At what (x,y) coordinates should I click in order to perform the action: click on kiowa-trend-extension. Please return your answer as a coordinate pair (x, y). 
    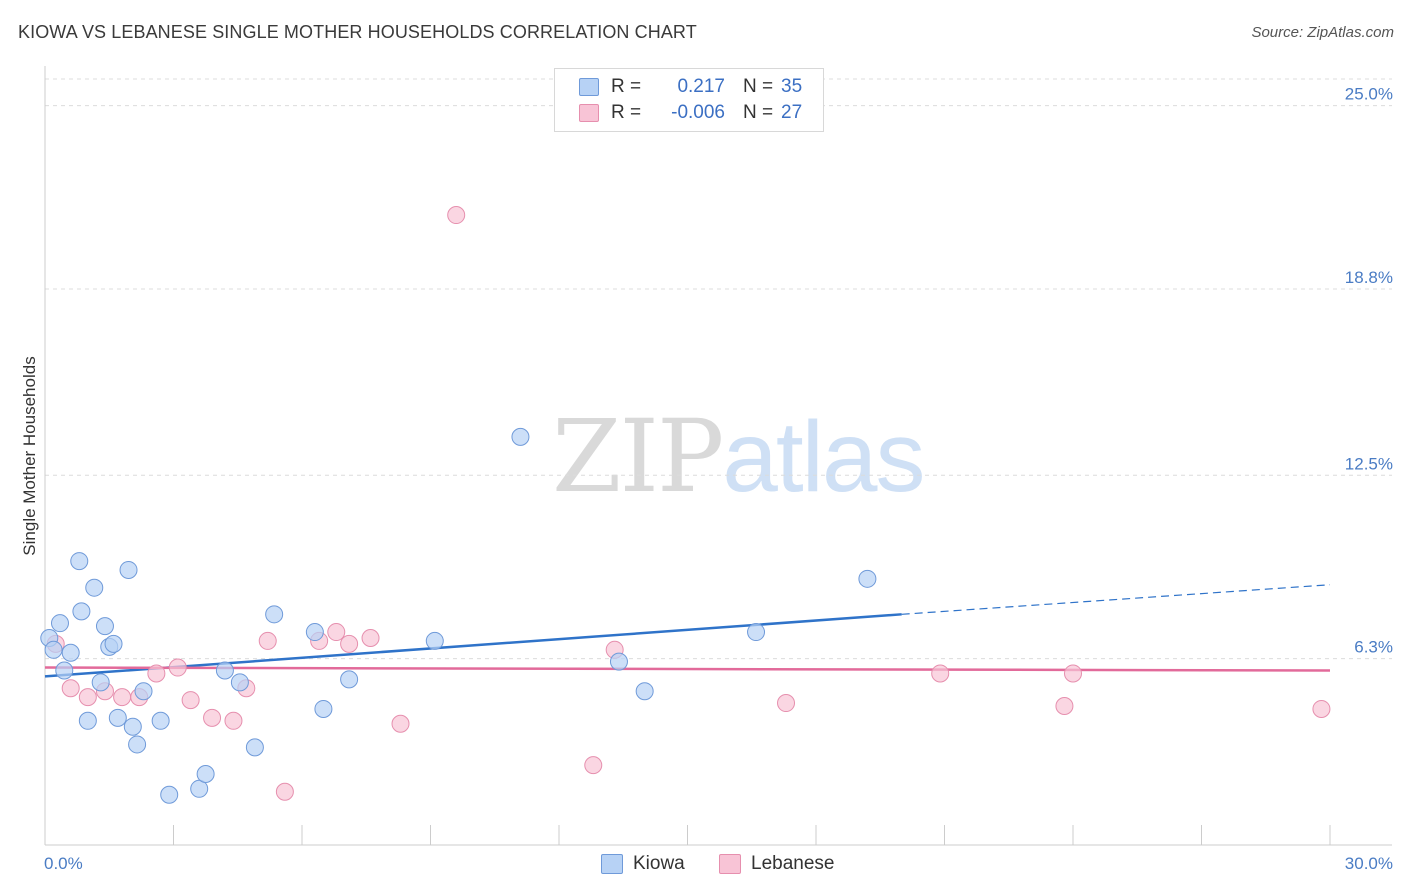
    Looking at the image, I should click on (1116, 599).